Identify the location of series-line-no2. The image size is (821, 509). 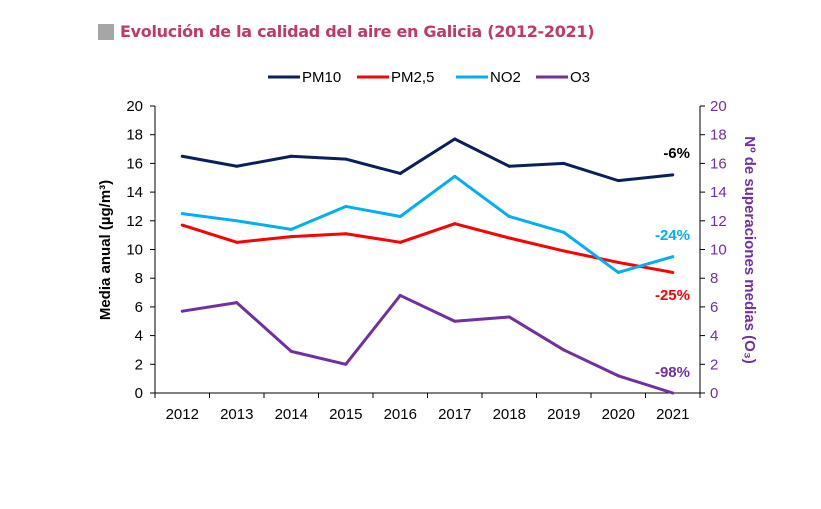
(428, 224).